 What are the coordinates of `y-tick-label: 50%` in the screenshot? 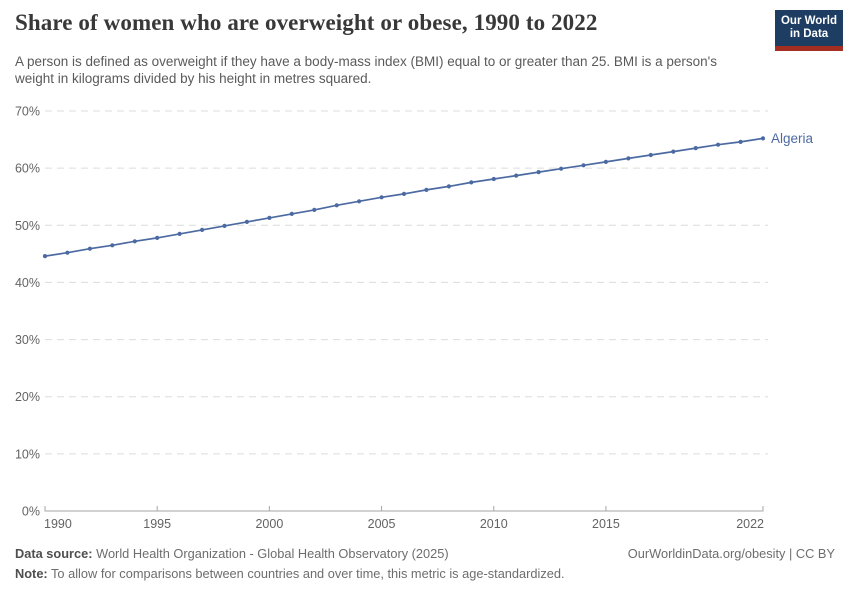 It's located at (27, 226).